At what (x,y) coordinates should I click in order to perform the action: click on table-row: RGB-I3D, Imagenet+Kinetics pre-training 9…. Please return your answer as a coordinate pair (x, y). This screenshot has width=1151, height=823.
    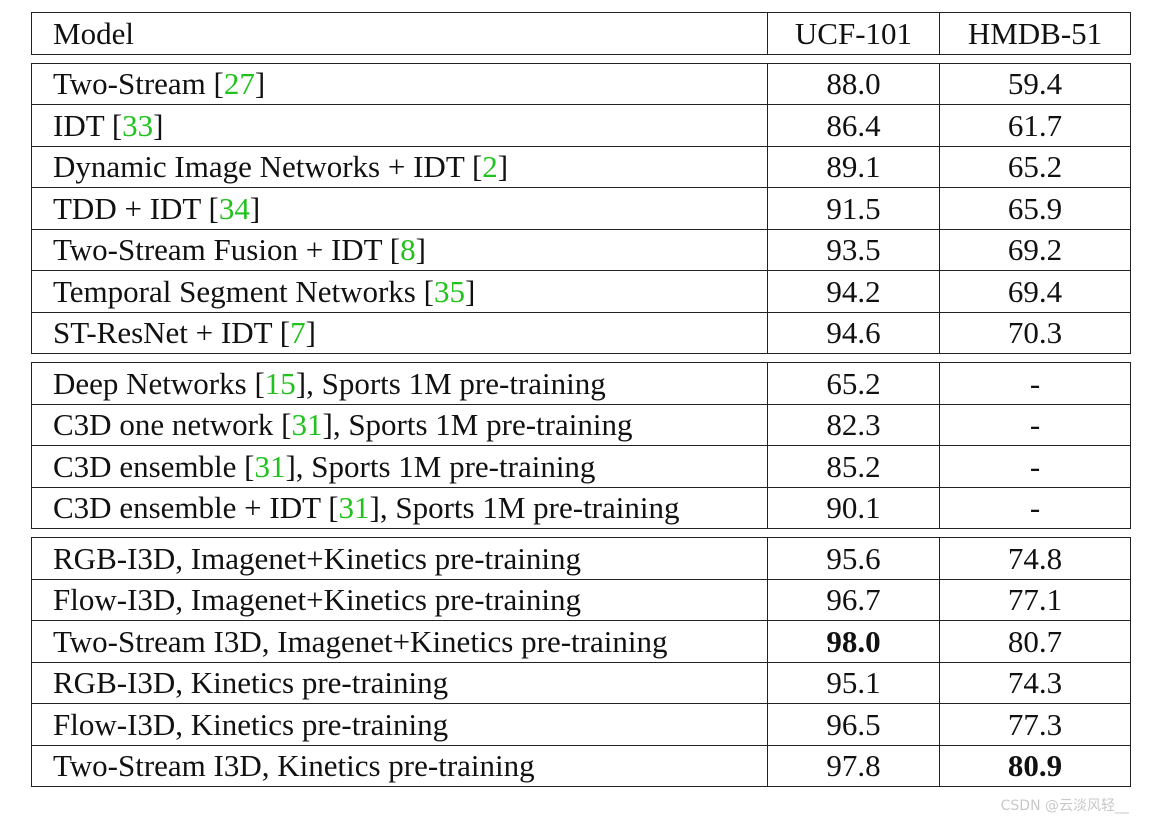
    Looking at the image, I should click on (581, 558).